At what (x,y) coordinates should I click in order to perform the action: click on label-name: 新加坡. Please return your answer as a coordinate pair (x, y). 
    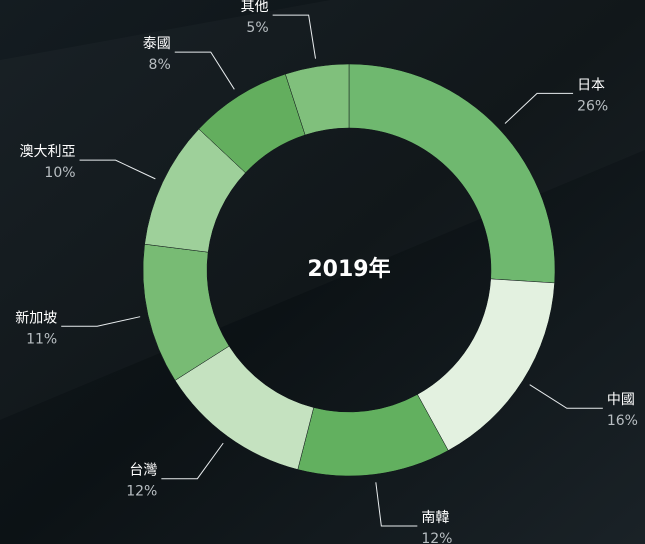
    Looking at the image, I should click on (36, 318).